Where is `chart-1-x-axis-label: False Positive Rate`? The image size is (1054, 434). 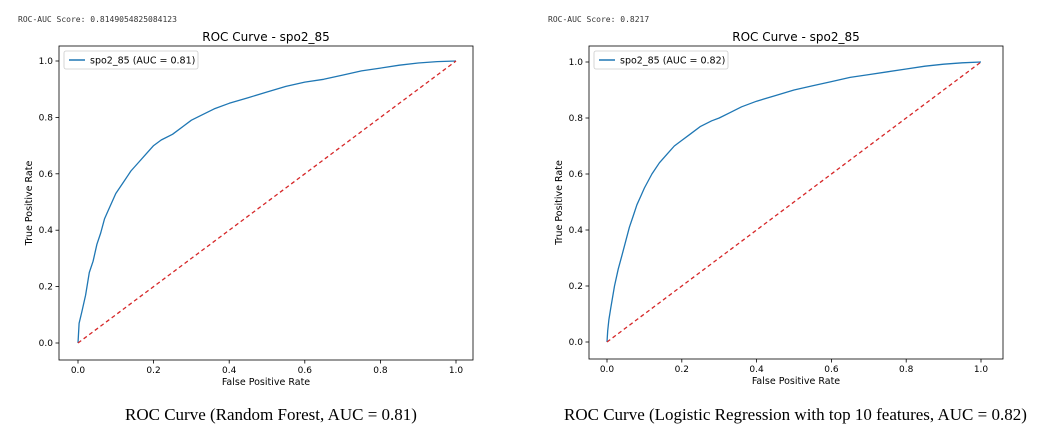 chart-1-x-axis-label: False Positive Rate is located at coordinates (266, 382).